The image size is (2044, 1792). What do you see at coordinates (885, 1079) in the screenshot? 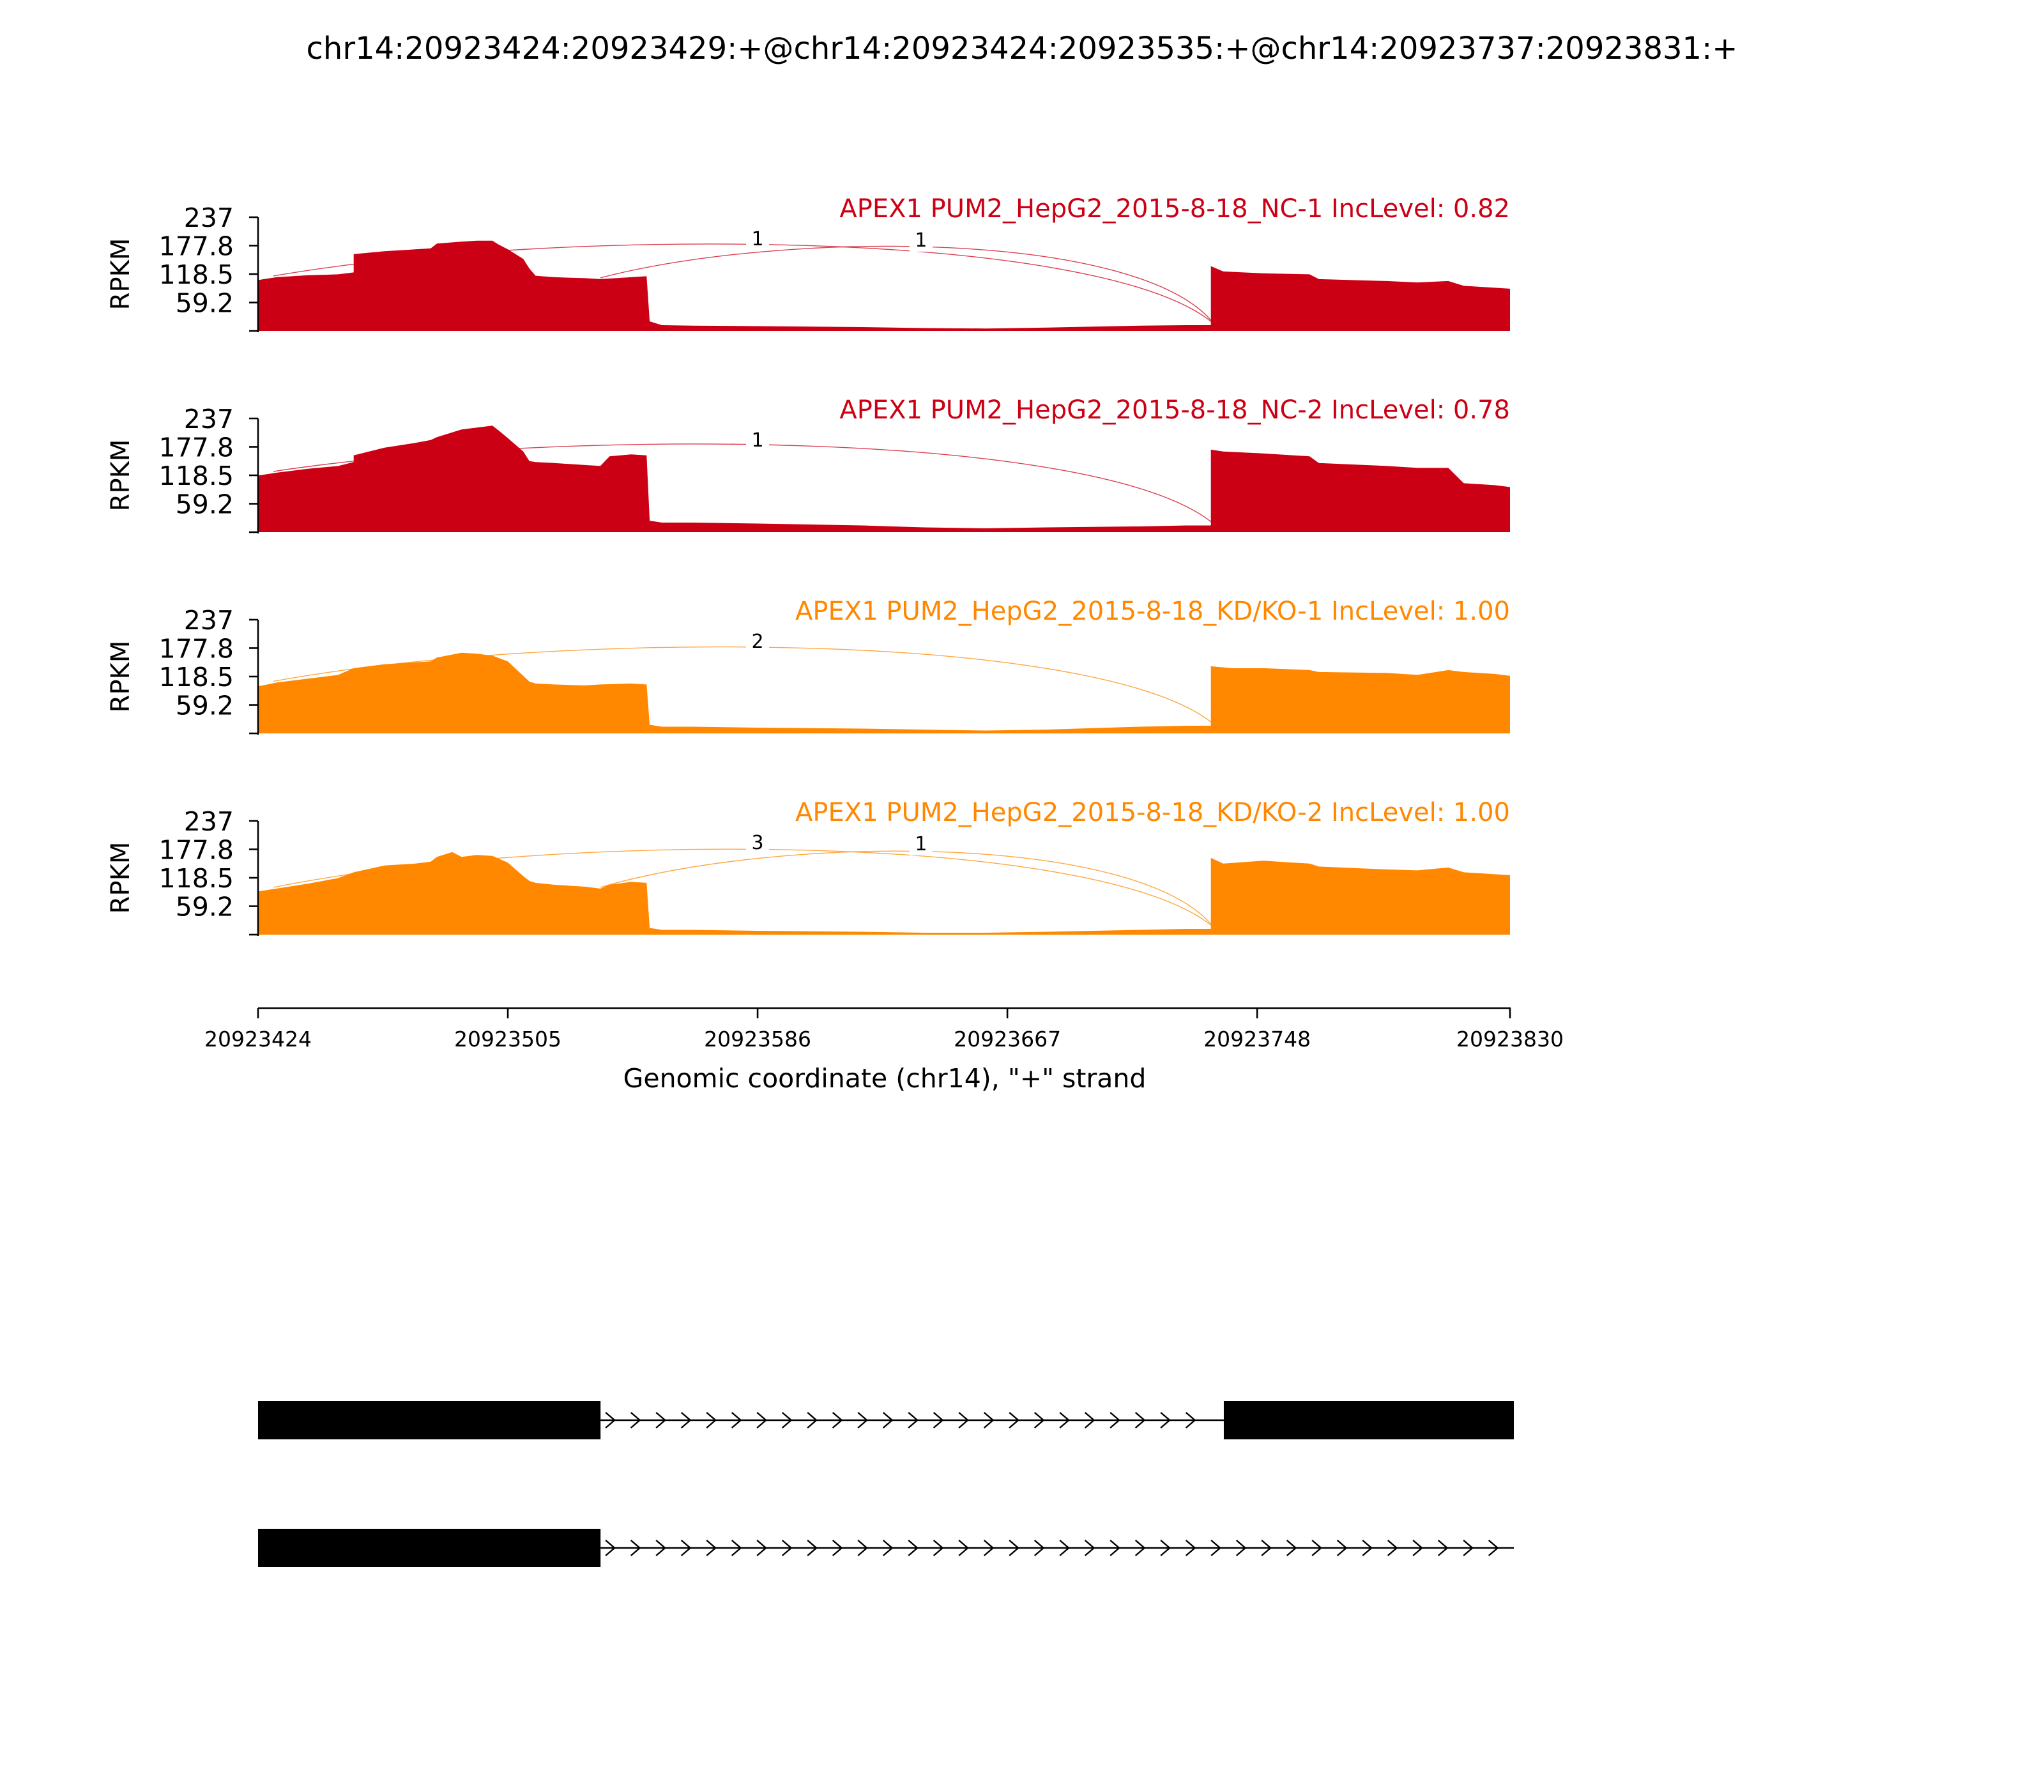
I see `x-axis-label: Genomic coordinate (chr14), "+" strand` at bounding box center [885, 1079].